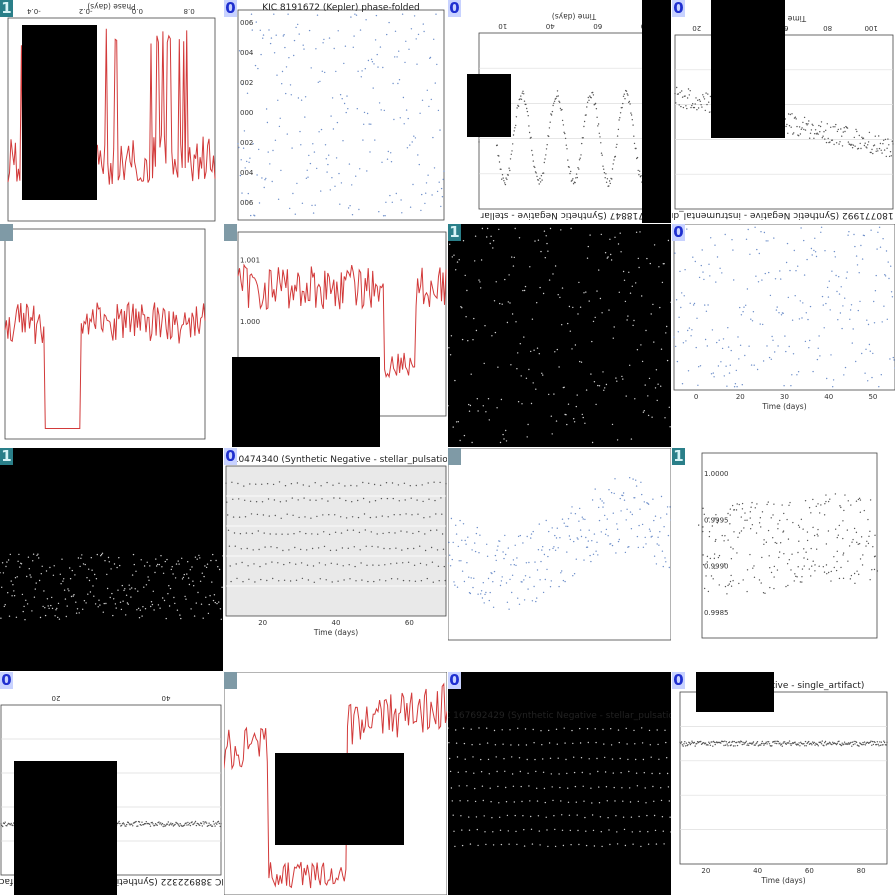  I want to click on class-label-badge: 0, so click(454, 8).